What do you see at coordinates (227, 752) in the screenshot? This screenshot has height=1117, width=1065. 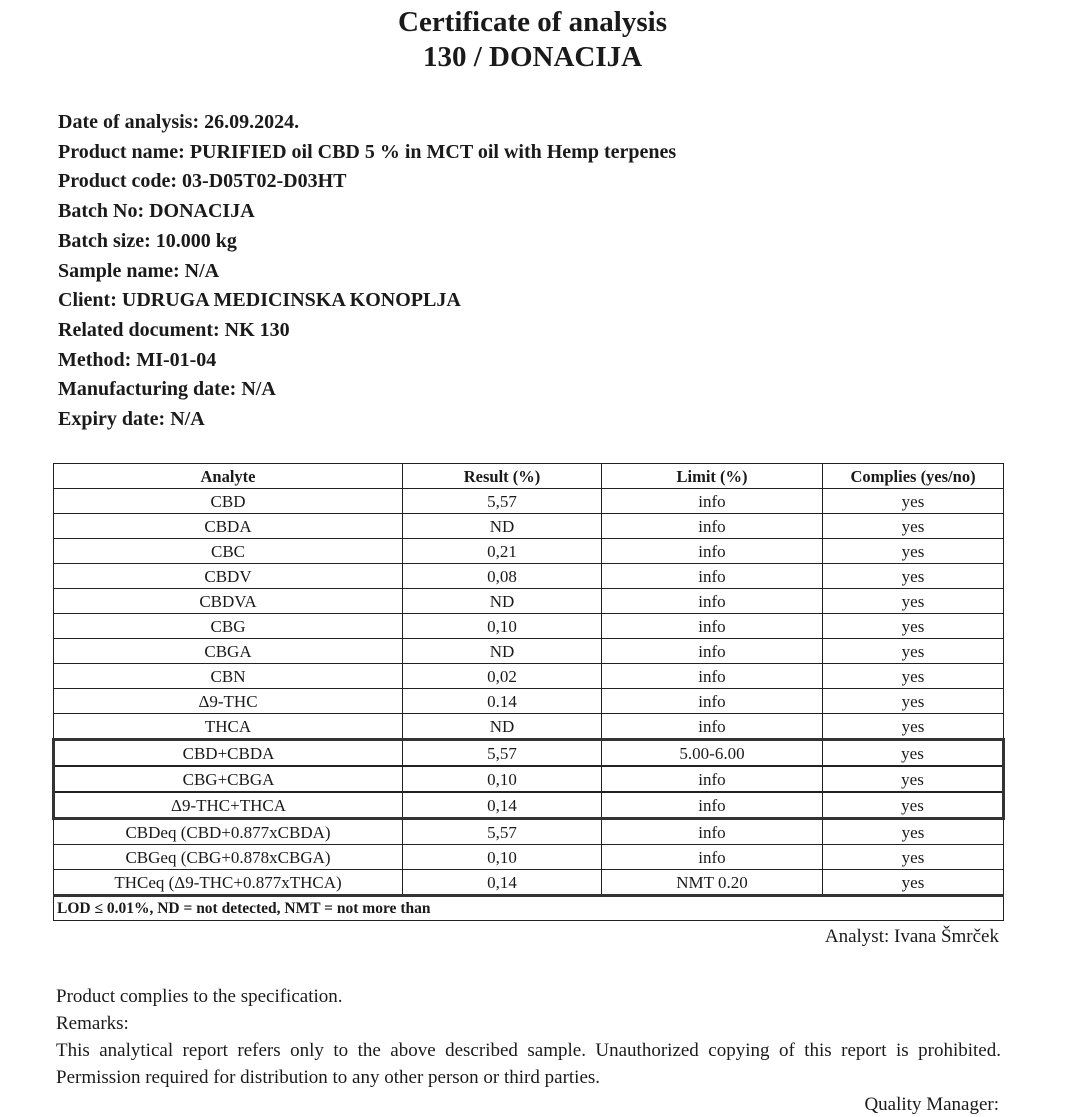 I see `analyte-cell: CBD+CBDA` at bounding box center [227, 752].